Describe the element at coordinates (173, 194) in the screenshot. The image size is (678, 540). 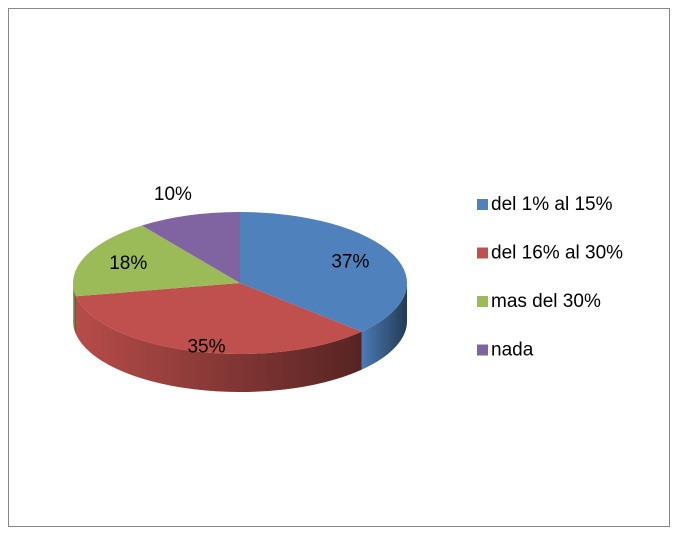
I see `data-label: 10%` at that location.